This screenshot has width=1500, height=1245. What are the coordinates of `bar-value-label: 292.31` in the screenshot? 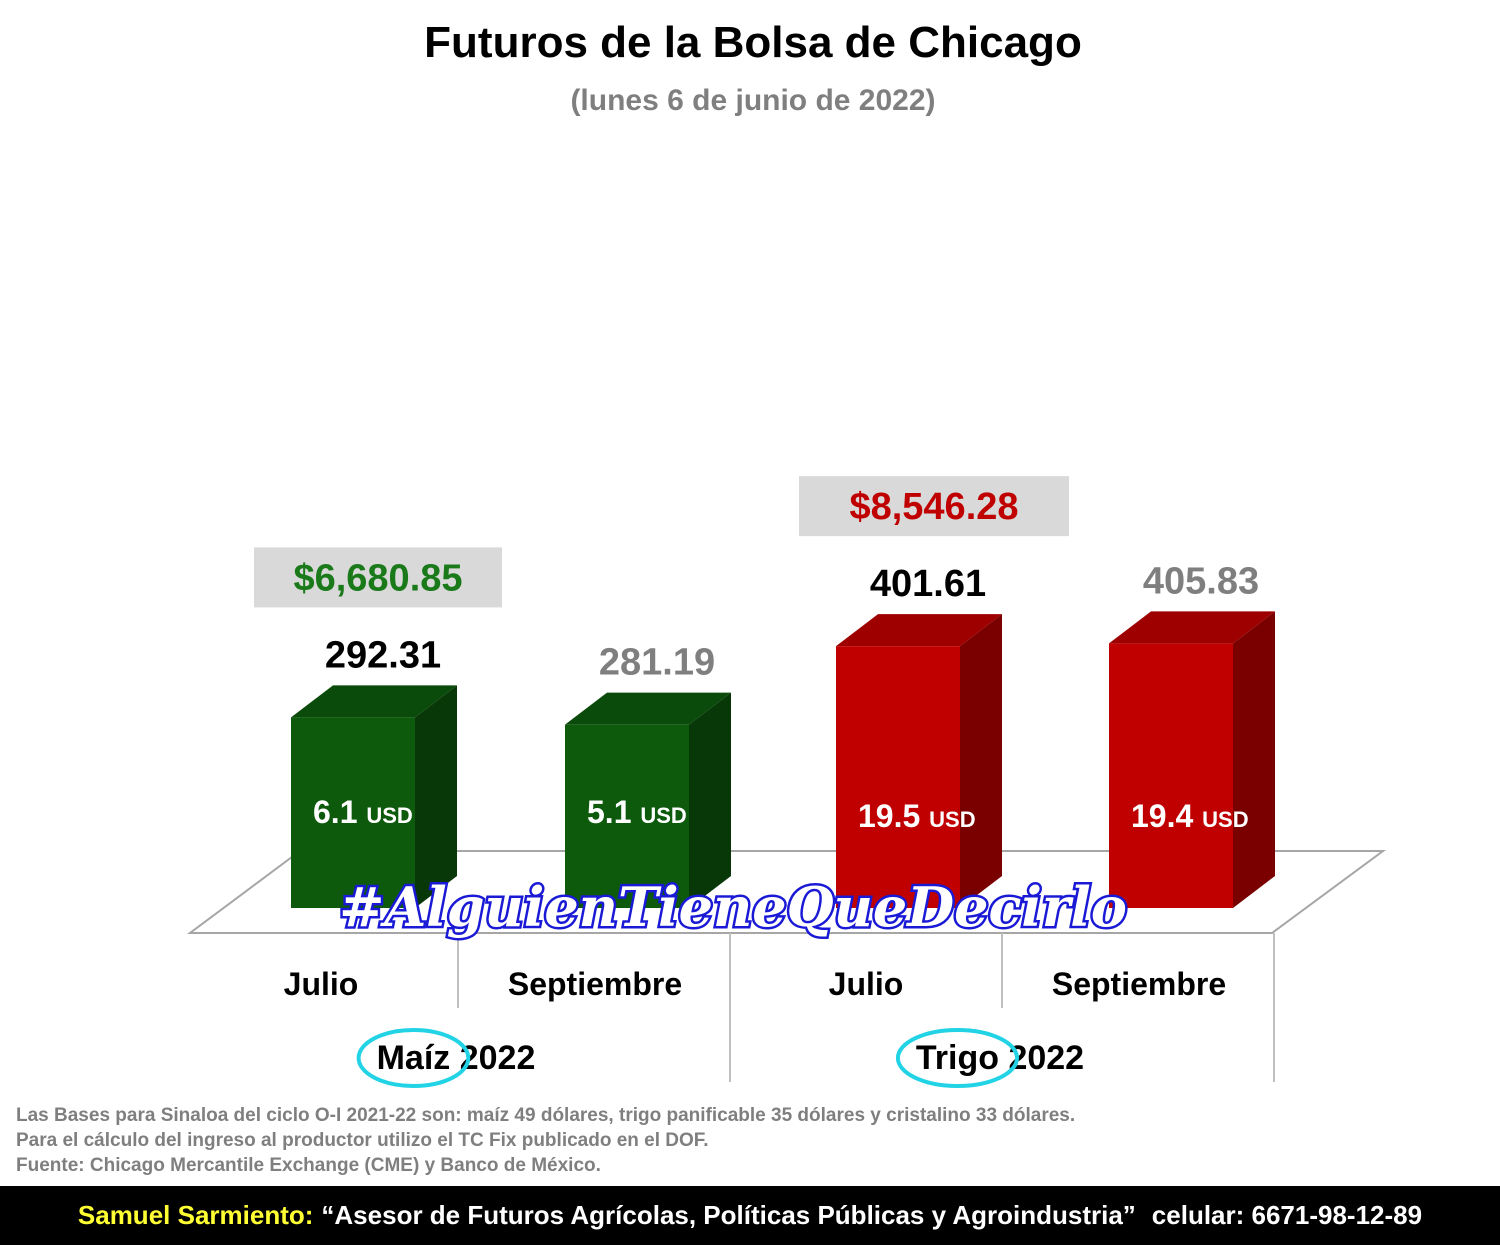 It's located at (383, 655).